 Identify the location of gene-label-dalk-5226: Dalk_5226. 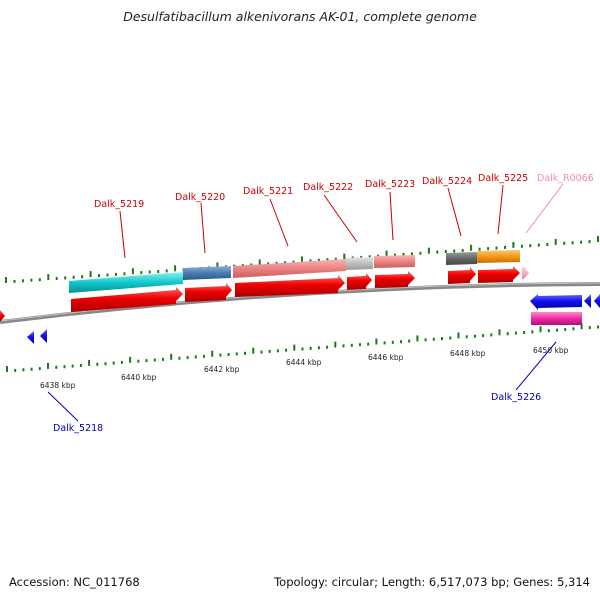
(516, 397).